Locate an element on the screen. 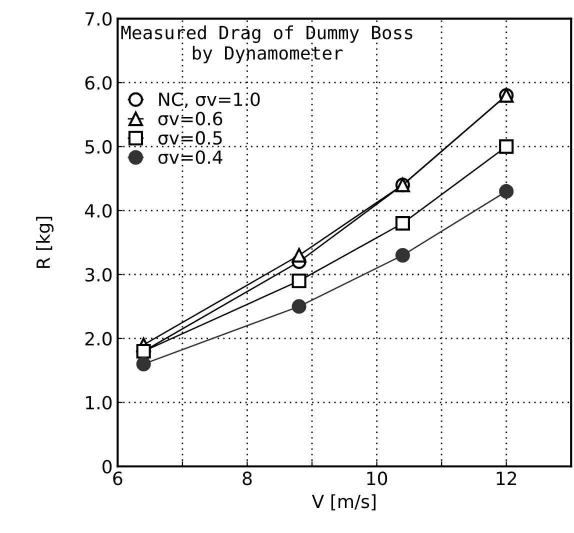  y-tick-label: 6.0 is located at coordinates (98, 83).